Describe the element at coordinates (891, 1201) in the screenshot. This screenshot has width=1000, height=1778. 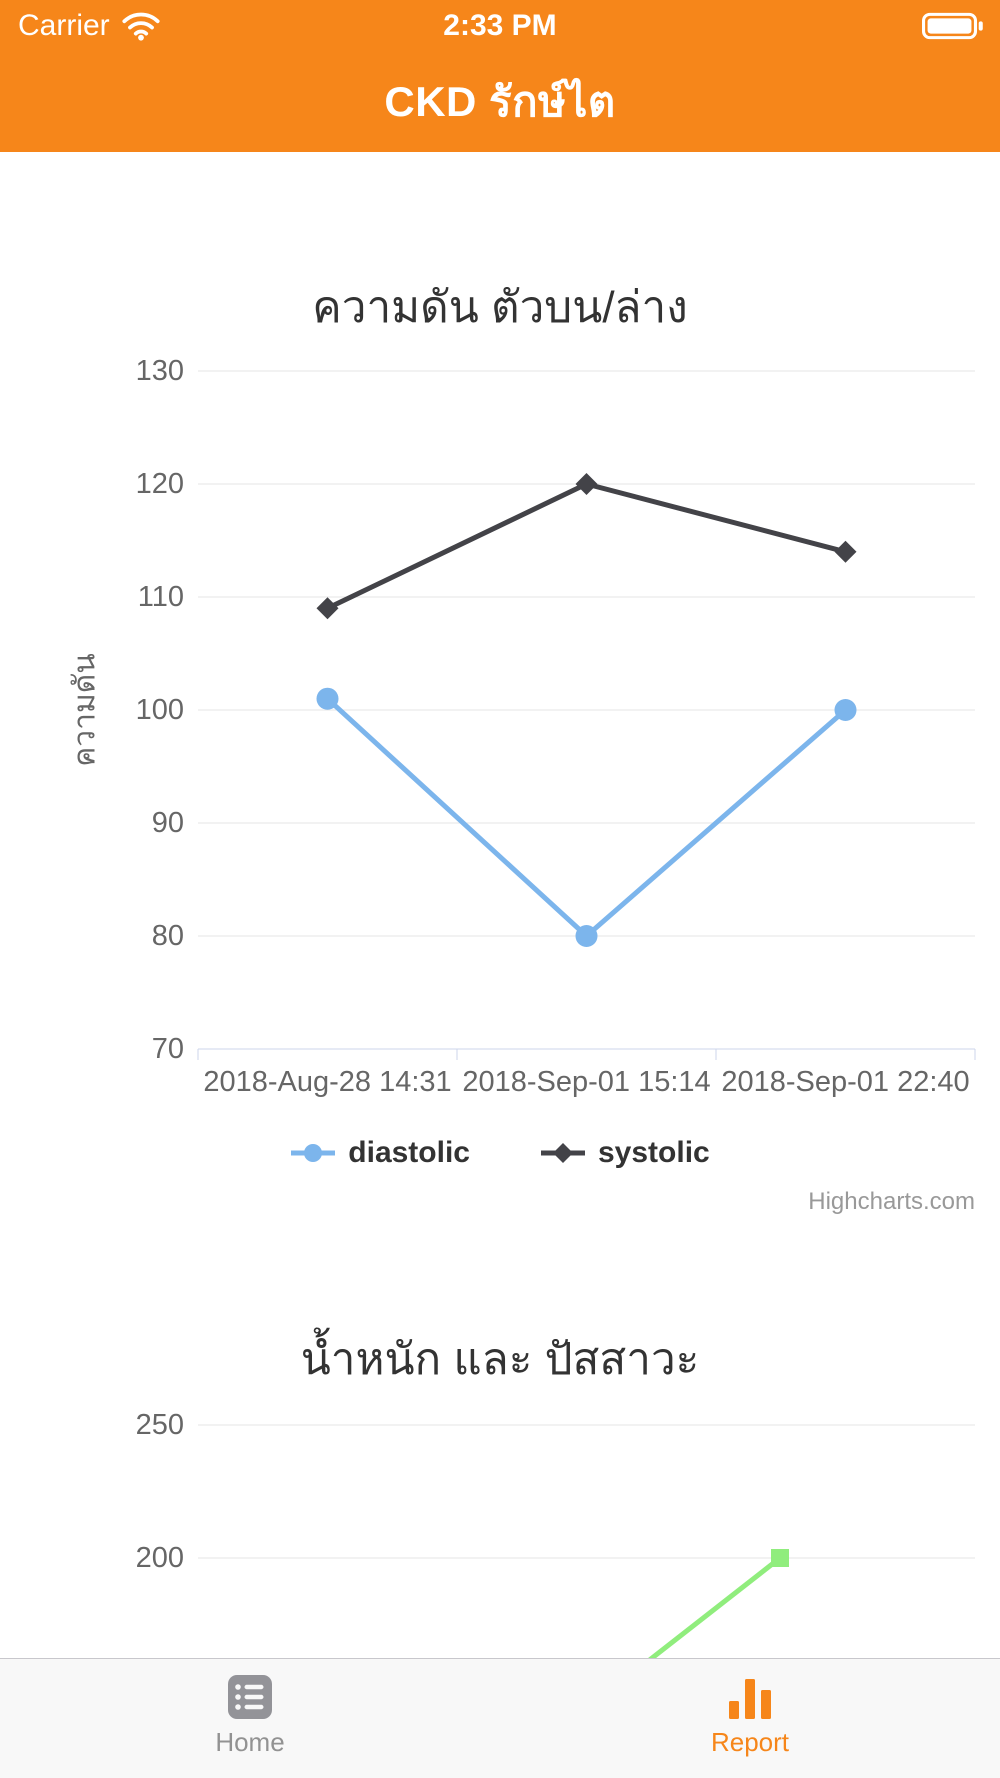
I see `highcharts-credit-link: Highcharts.com` at that location.